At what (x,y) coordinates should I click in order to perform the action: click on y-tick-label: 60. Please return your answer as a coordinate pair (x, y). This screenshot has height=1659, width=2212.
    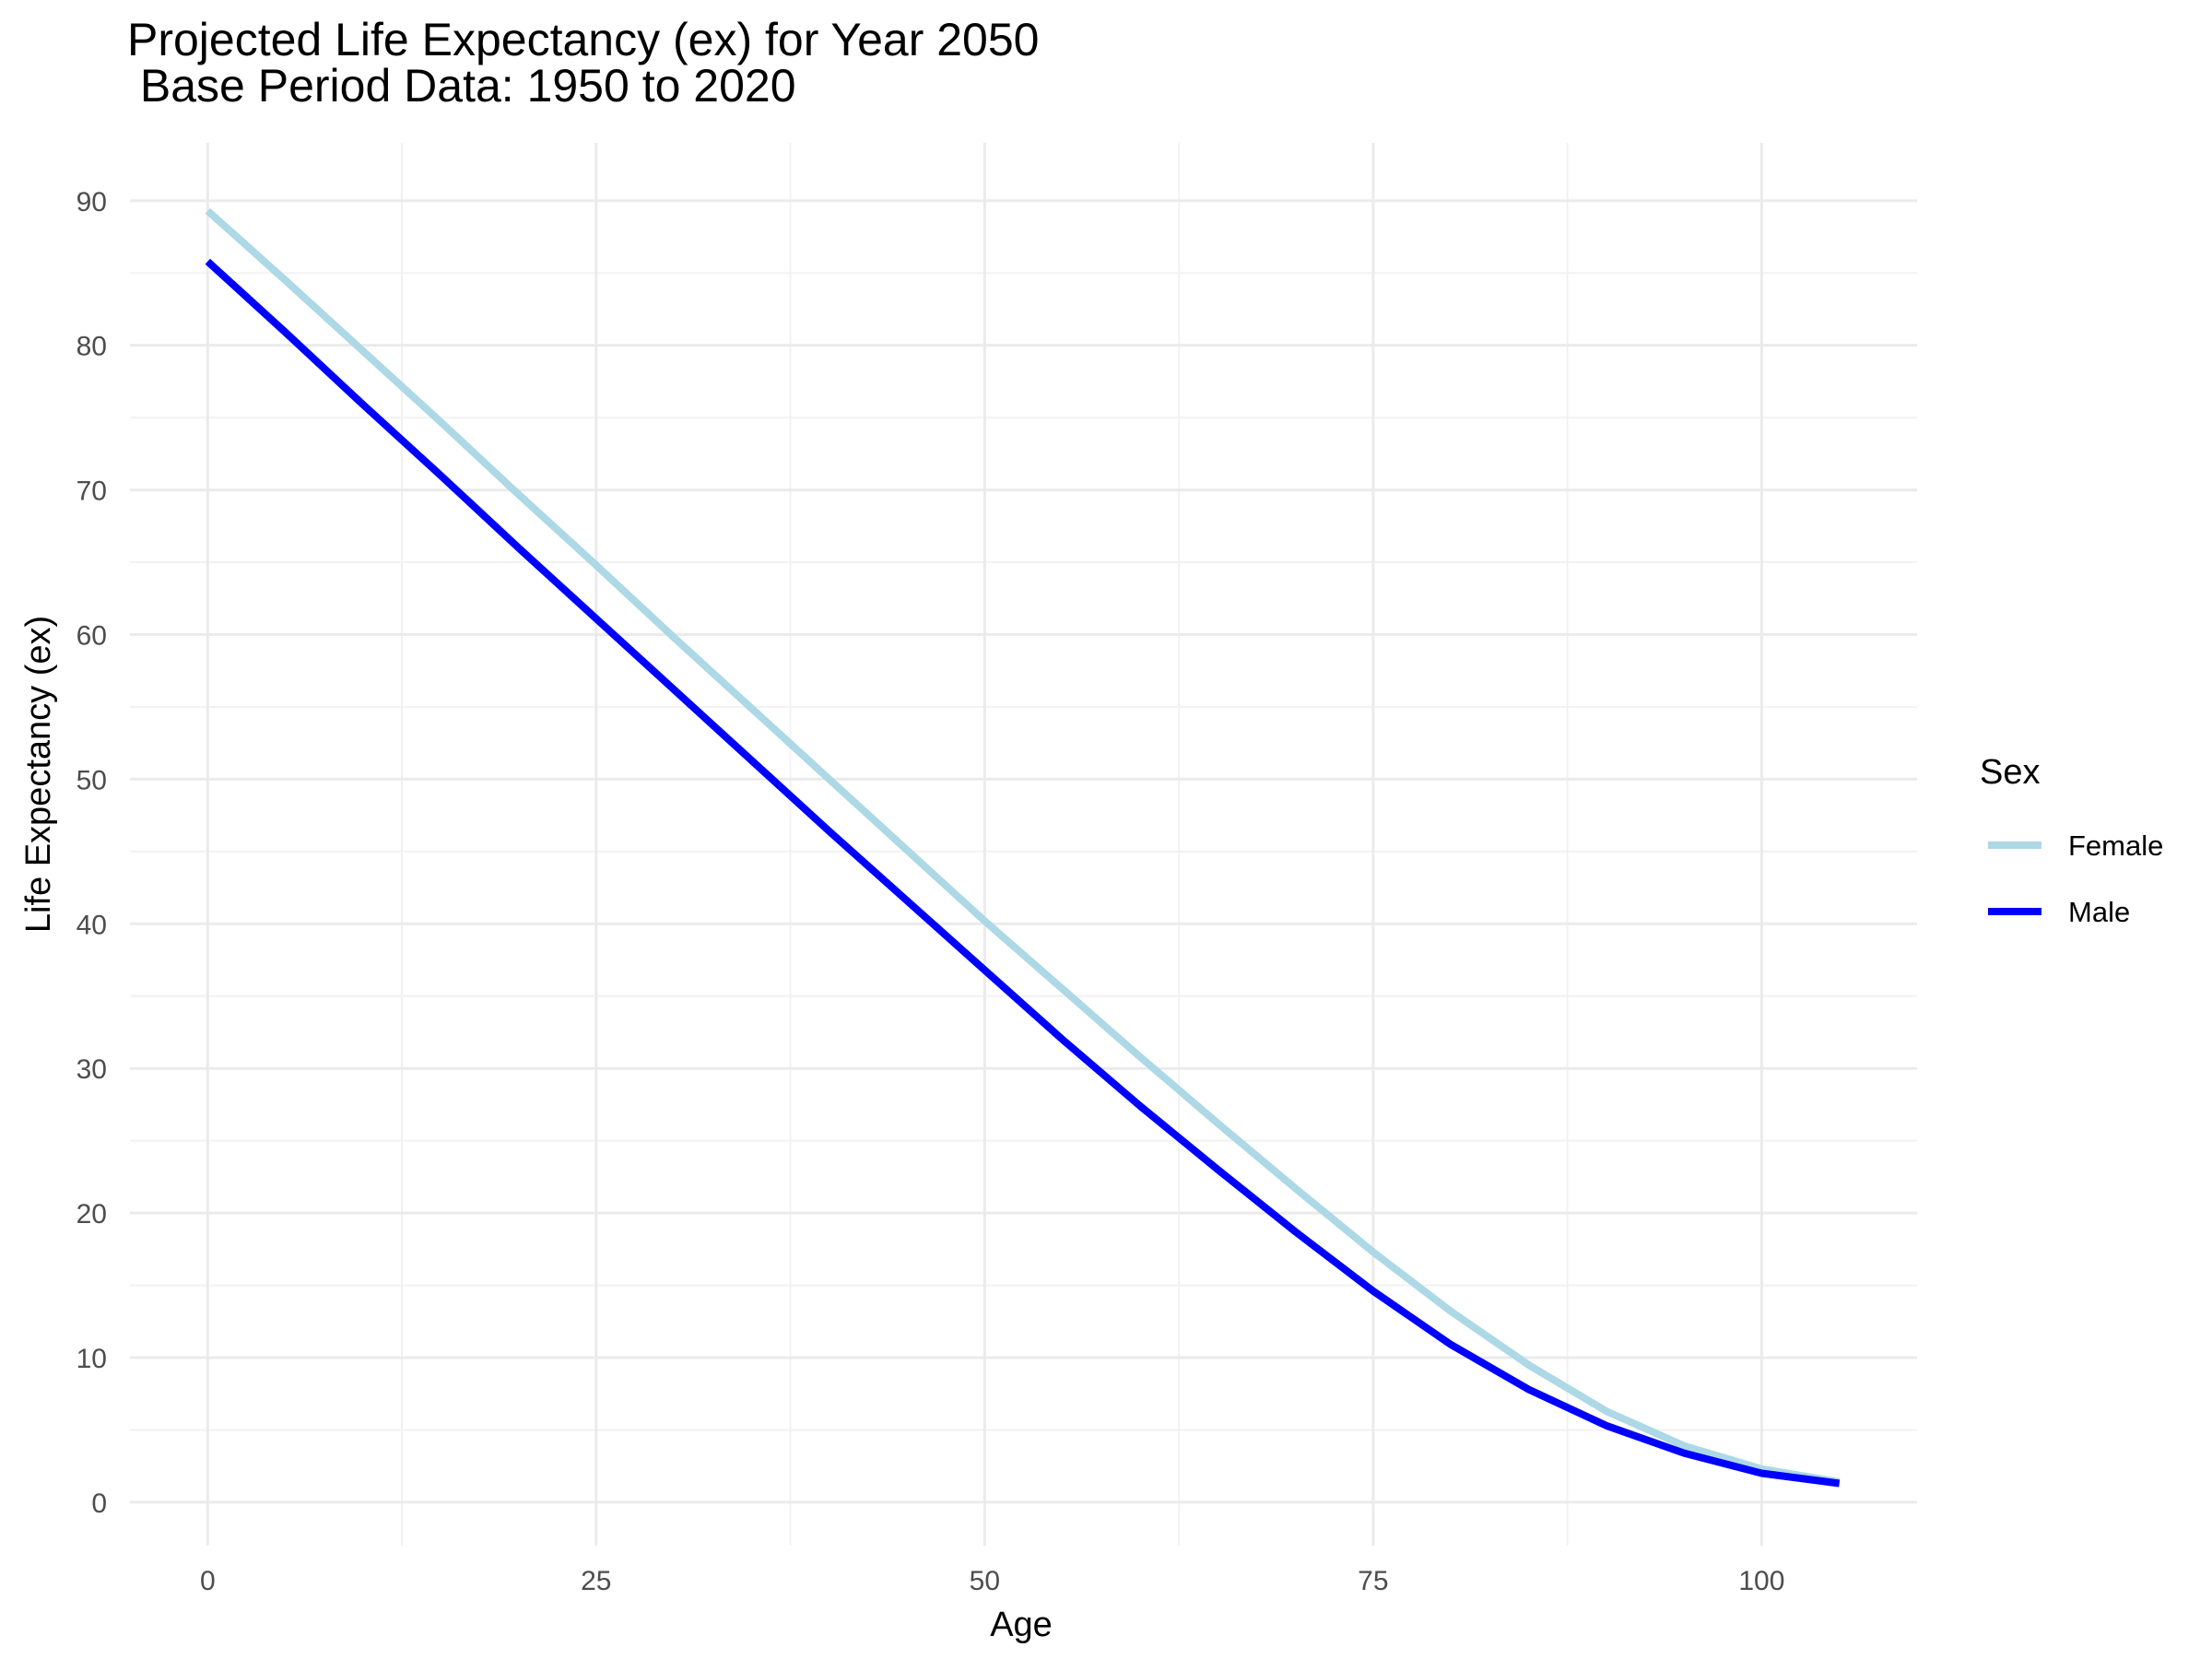
    Looking at the image, I should click on (91, 635).